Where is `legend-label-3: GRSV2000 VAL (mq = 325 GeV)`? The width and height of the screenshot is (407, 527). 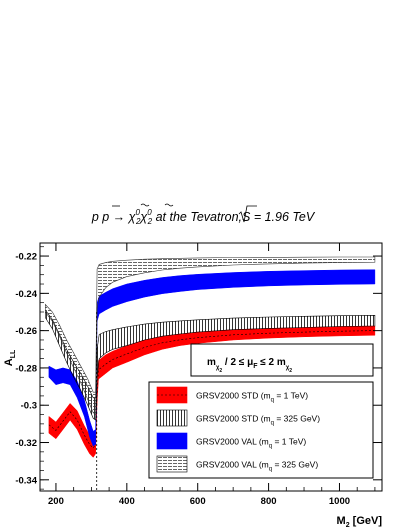 legend-label-3: GRSV2000 VAL (mq = 325 GeV) is located at coordinates (257, 466).